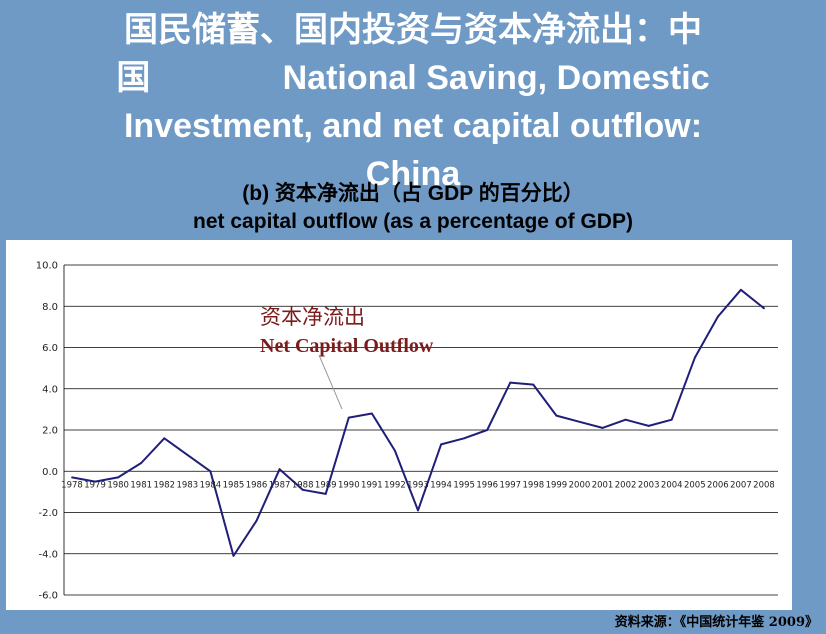 This screenshot has width=826, height=634. What do you see at coordinates (50, 472) in the screenshot?
I see `y-tick-label: 0.0` at bounding box center [50, 472].